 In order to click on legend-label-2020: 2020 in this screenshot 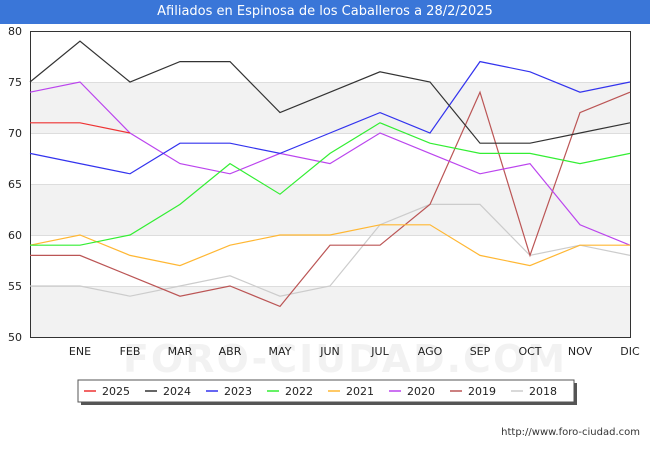, I will do `click(421, 391)`.